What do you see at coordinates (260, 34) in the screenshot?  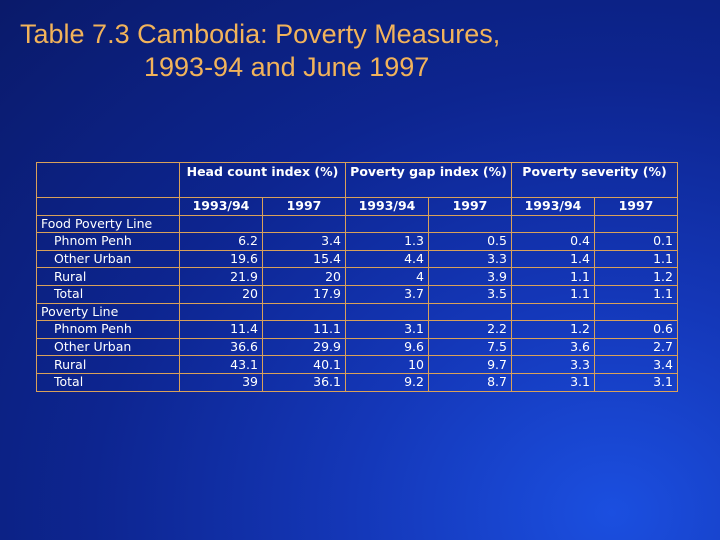 I see `title-line-1: Table 7.3 Cambodia: Poverty Measures,` at bounding box center [260, 34].